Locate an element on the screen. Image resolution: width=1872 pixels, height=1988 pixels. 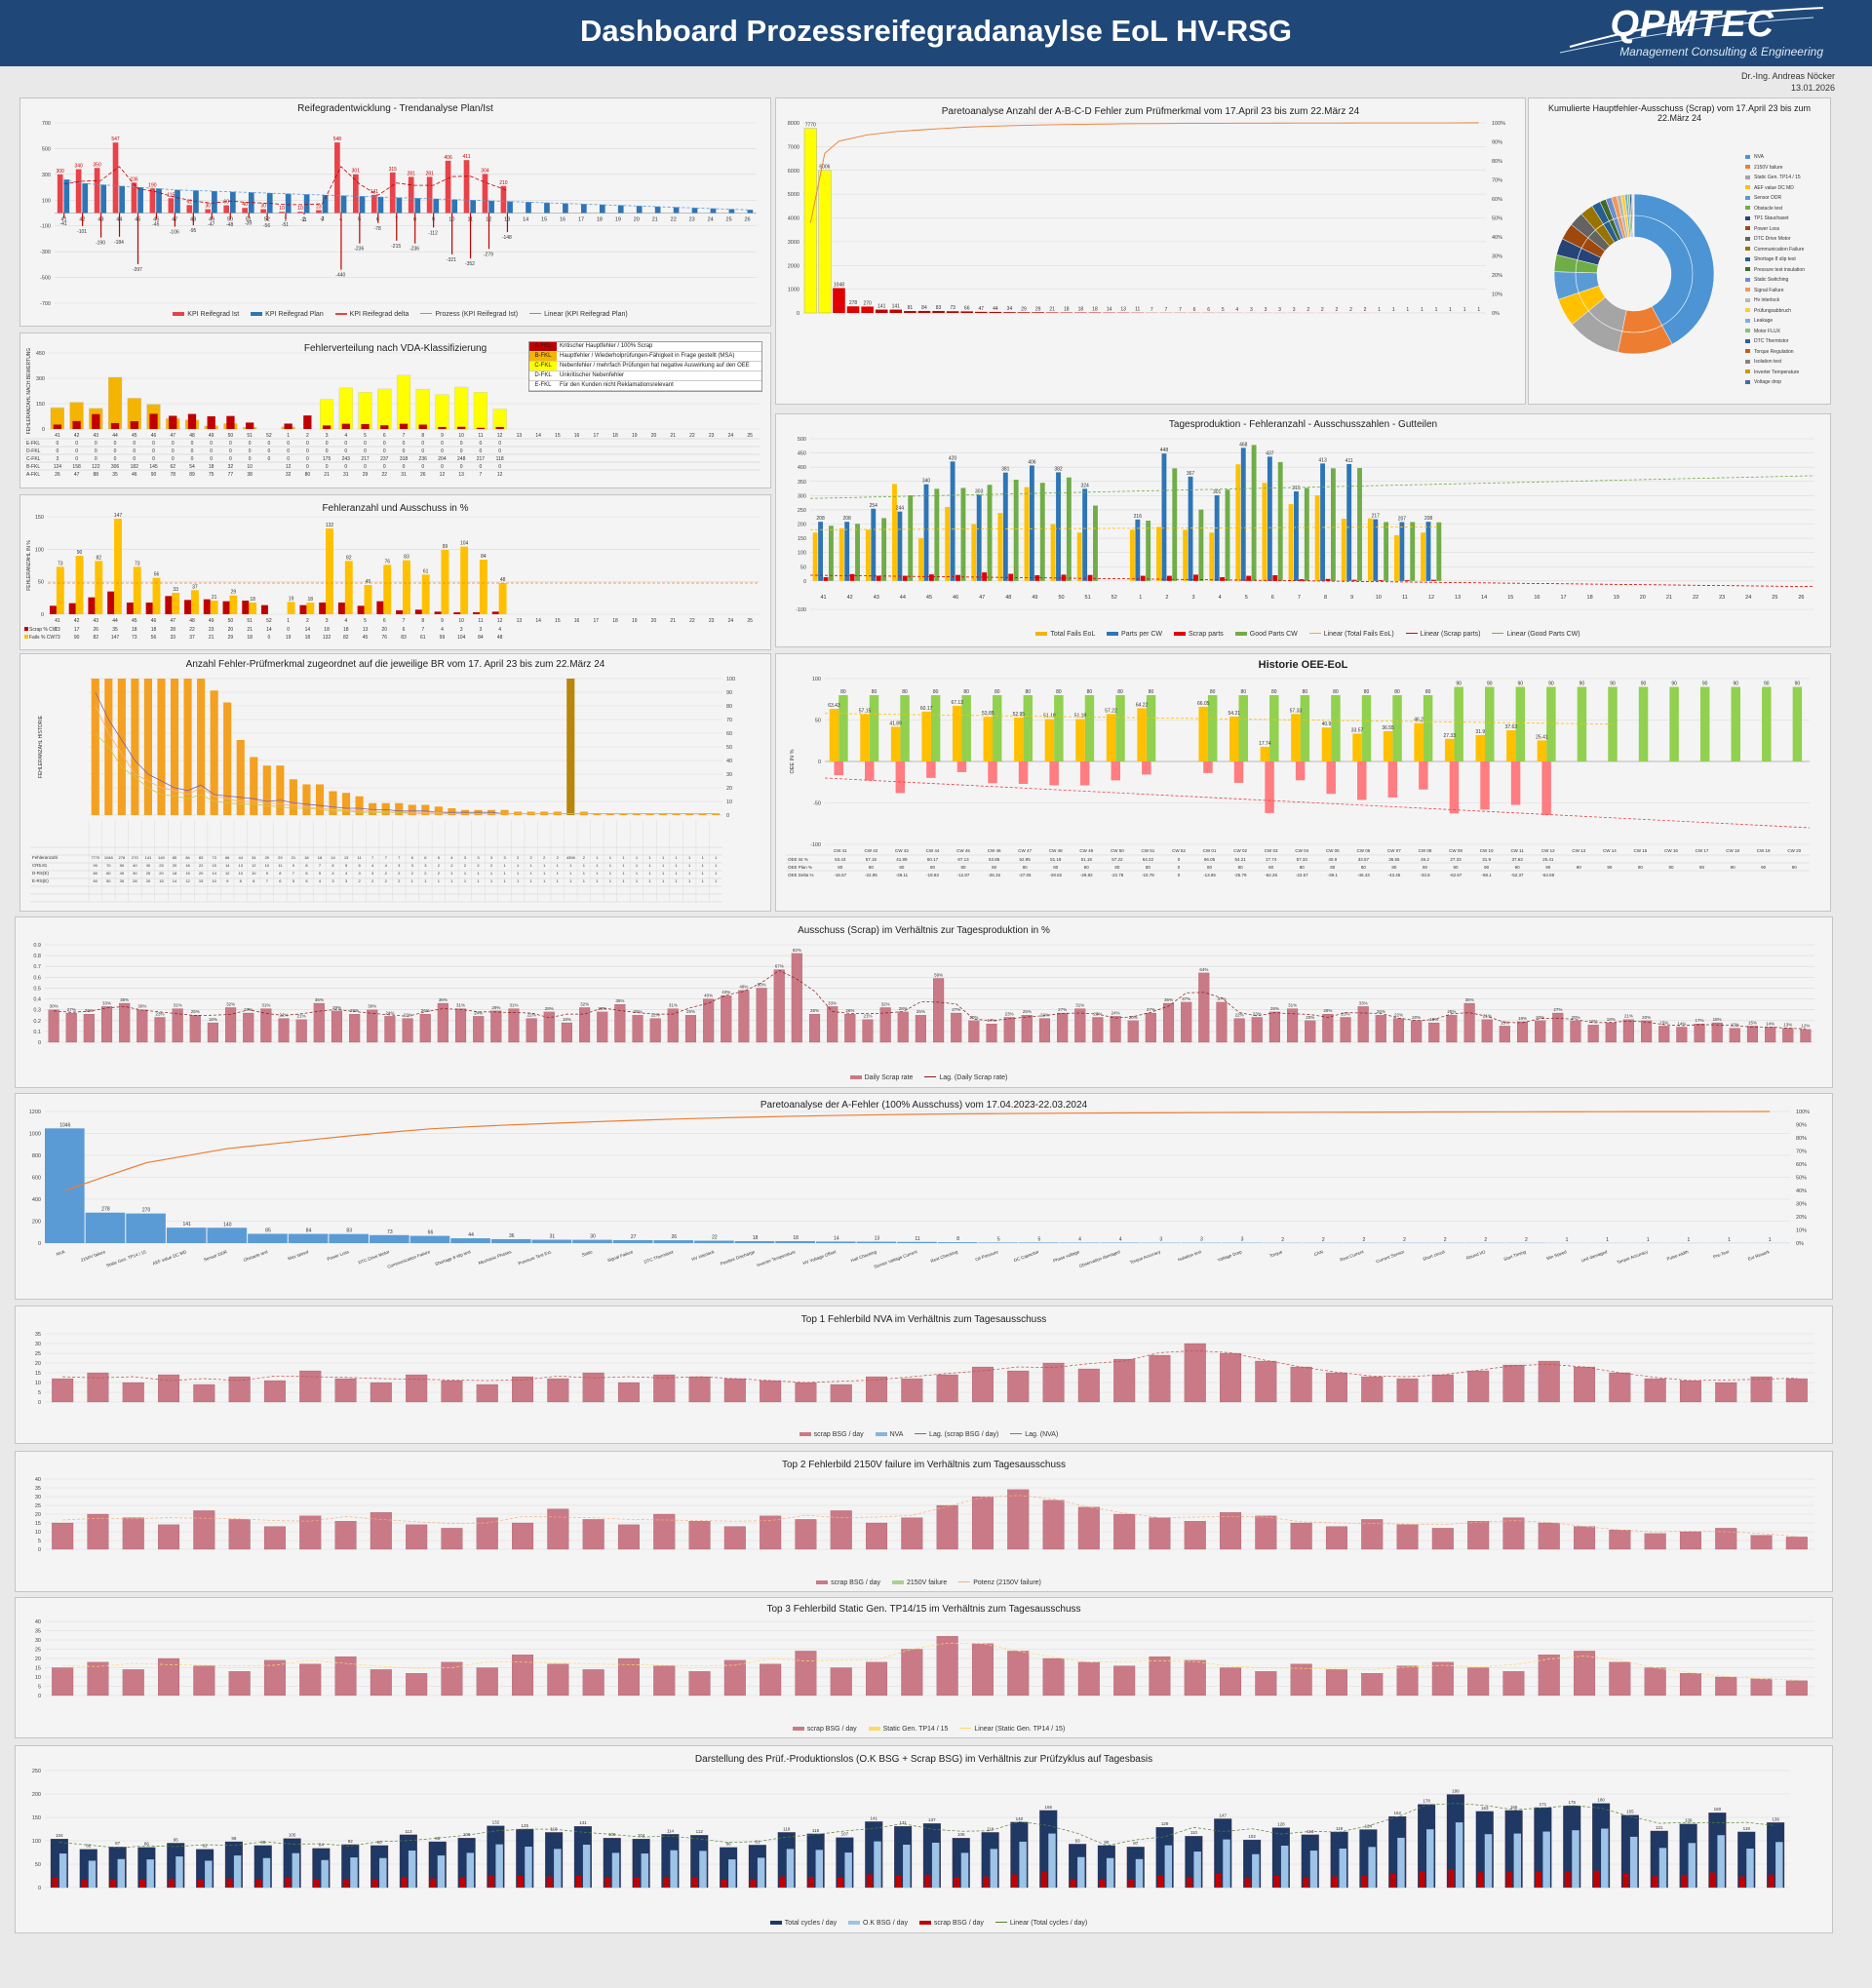
pareto-a-x-tick: Rest Checking is located at coordinates (944, 1256).